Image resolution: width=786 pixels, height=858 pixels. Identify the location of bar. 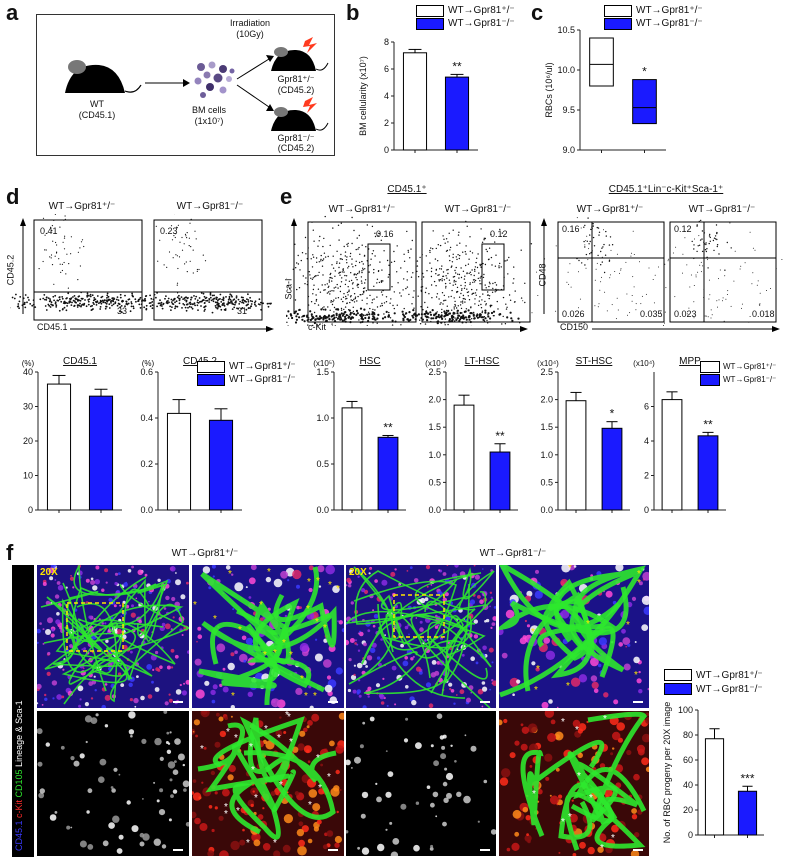
(576, 455).